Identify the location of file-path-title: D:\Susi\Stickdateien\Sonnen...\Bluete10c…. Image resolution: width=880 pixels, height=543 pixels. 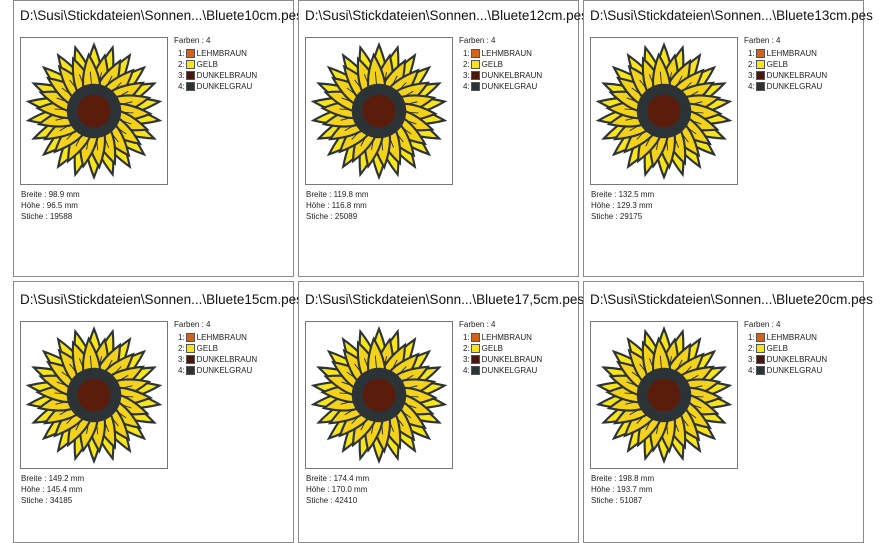
(161, 15).